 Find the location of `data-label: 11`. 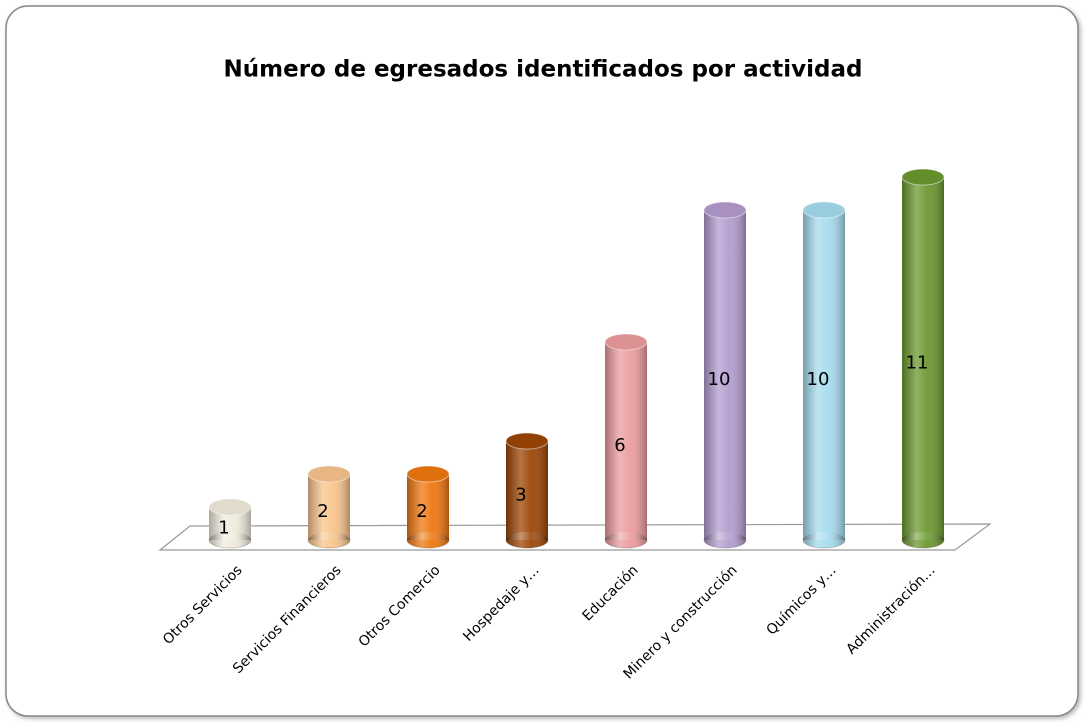

data-label: 11 is located at coordinates (917, 363).